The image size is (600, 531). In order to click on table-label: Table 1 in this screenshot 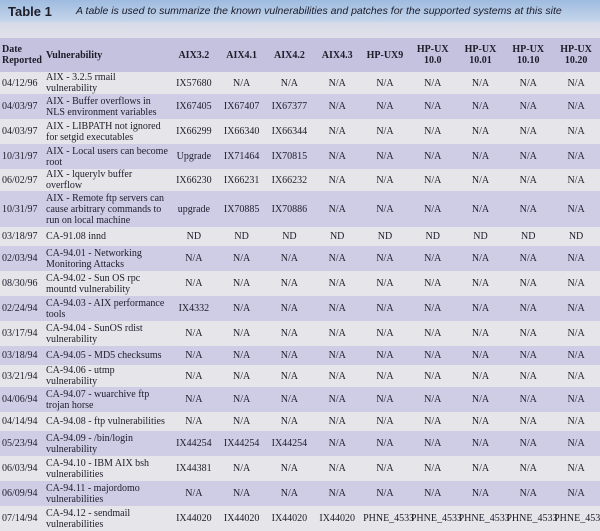, I will do `click(30, 11)`.